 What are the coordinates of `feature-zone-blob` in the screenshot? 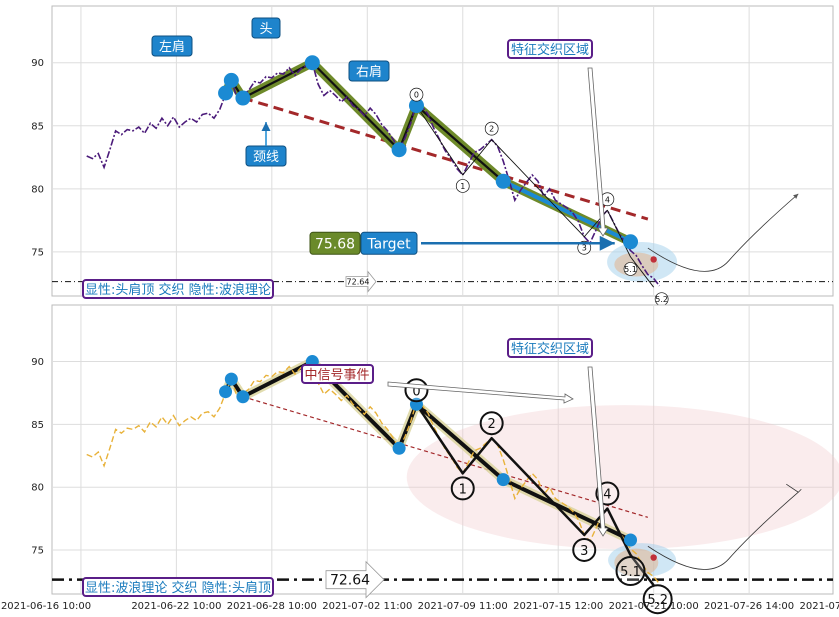 It's located at (642, 560).